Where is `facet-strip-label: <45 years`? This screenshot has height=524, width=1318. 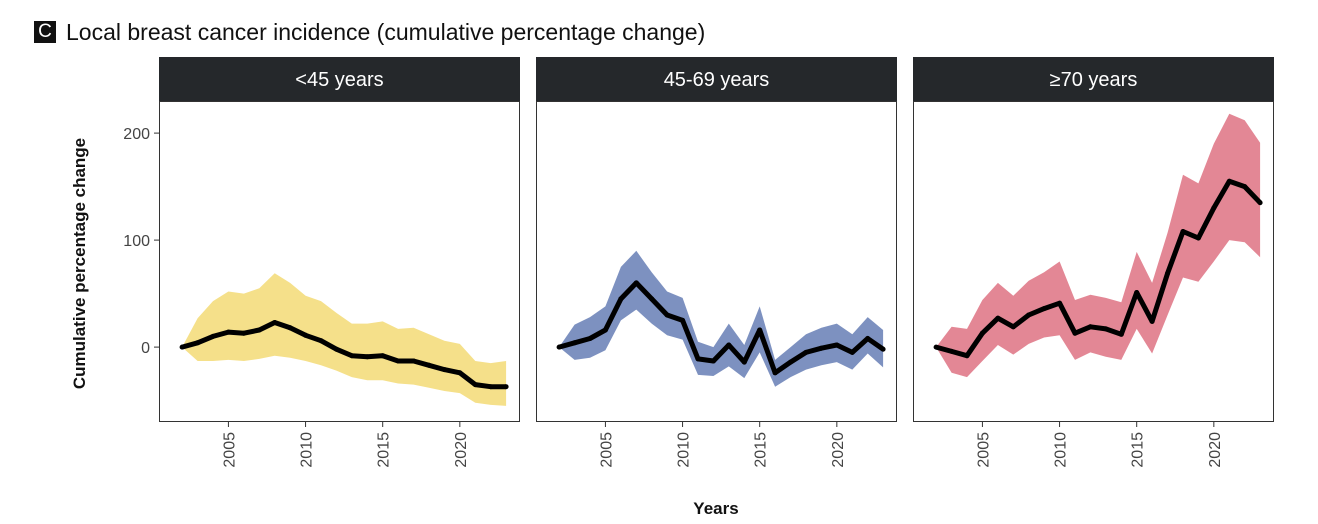 facet-strip-label: <45 years is located at coordinates (339, 80).